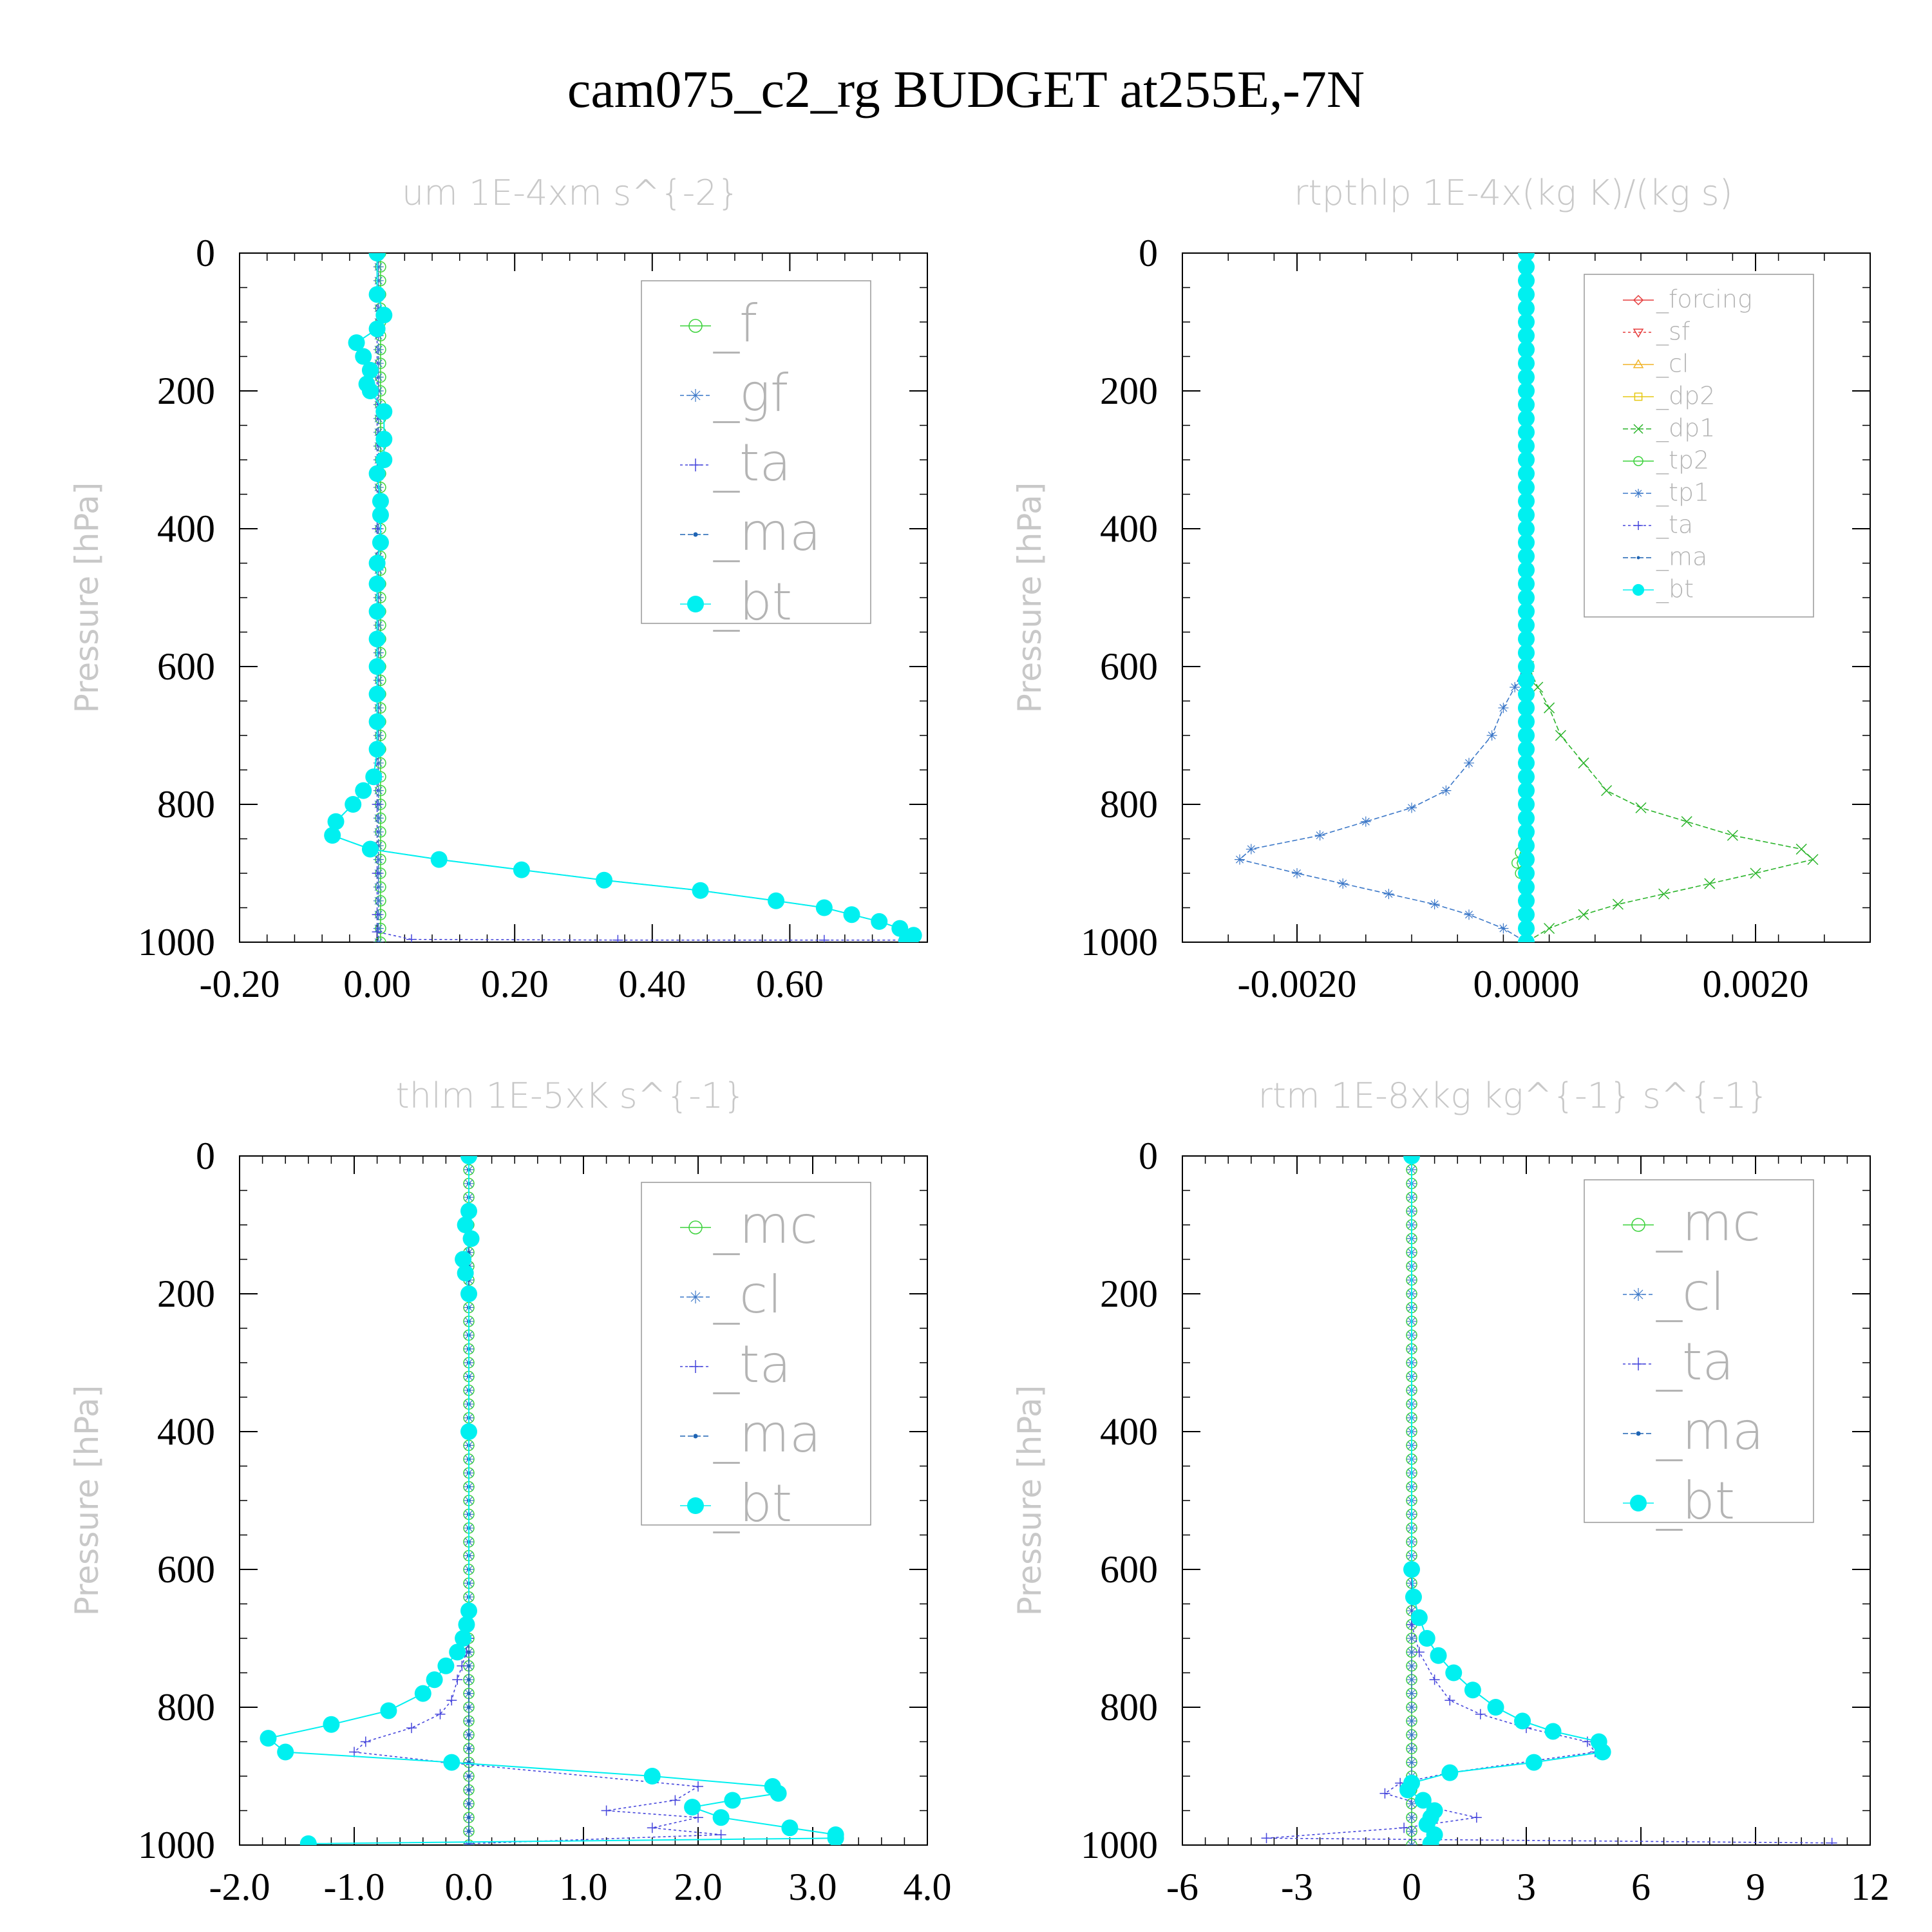 The image size is (1932, 1932). Describe the element at coordinates (1119, 1845) in the screenshot. I see `y-tick-label: 1000` at that location.